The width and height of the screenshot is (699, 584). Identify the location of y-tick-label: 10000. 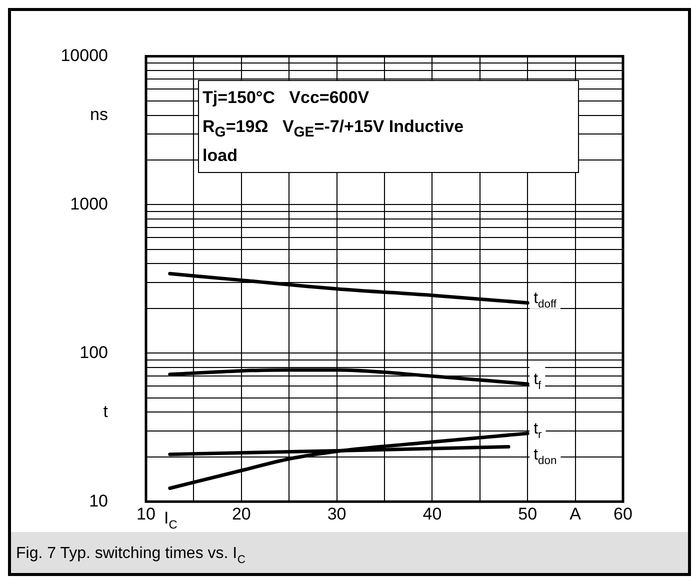
(84, 55).